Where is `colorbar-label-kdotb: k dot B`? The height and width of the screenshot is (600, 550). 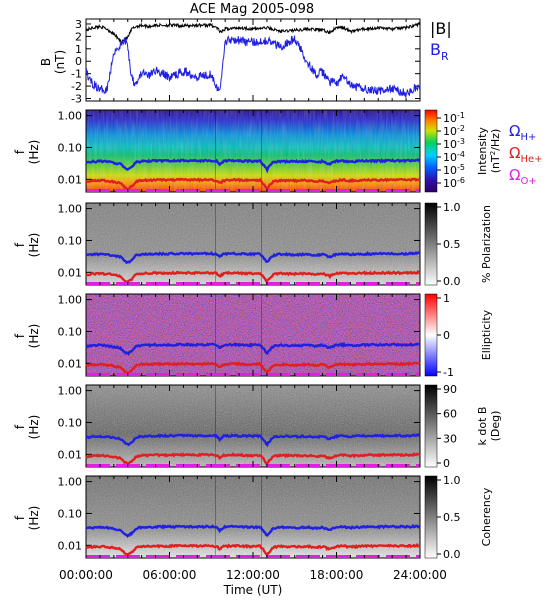 colorbar-label-kdotb: k dot B is located at coordinates (482, 426).